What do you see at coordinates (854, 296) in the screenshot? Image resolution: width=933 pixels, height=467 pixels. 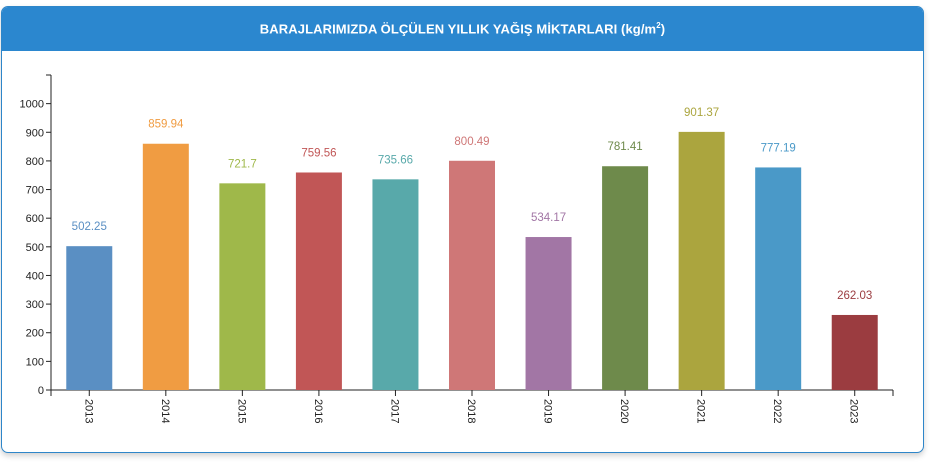 I see `data-label-2023: 262.03` at bounding box center [854, 296].